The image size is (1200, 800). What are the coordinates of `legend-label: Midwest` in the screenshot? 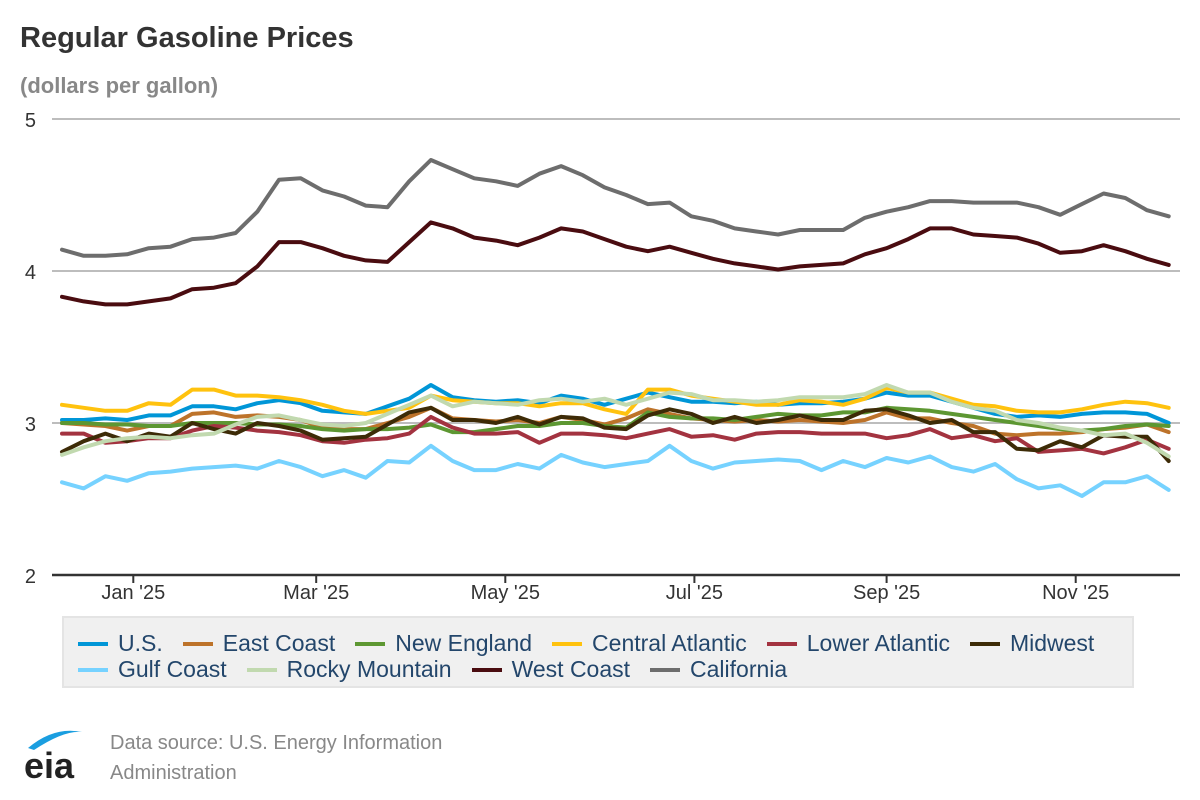 It's located at (1052, 643).